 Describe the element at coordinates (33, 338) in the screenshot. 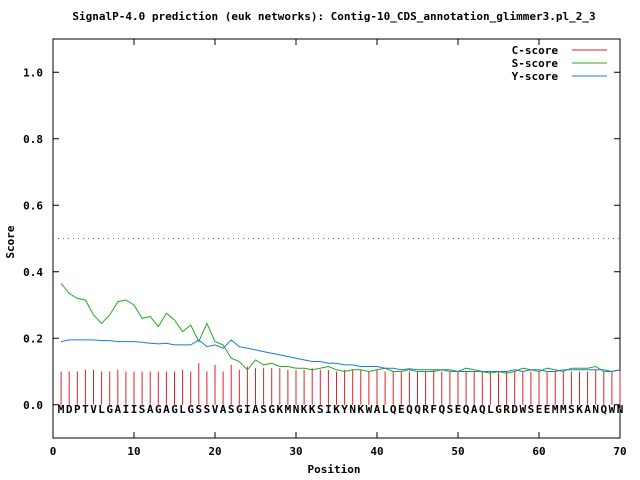

I see `y-tick-label: 0.2` at that location.